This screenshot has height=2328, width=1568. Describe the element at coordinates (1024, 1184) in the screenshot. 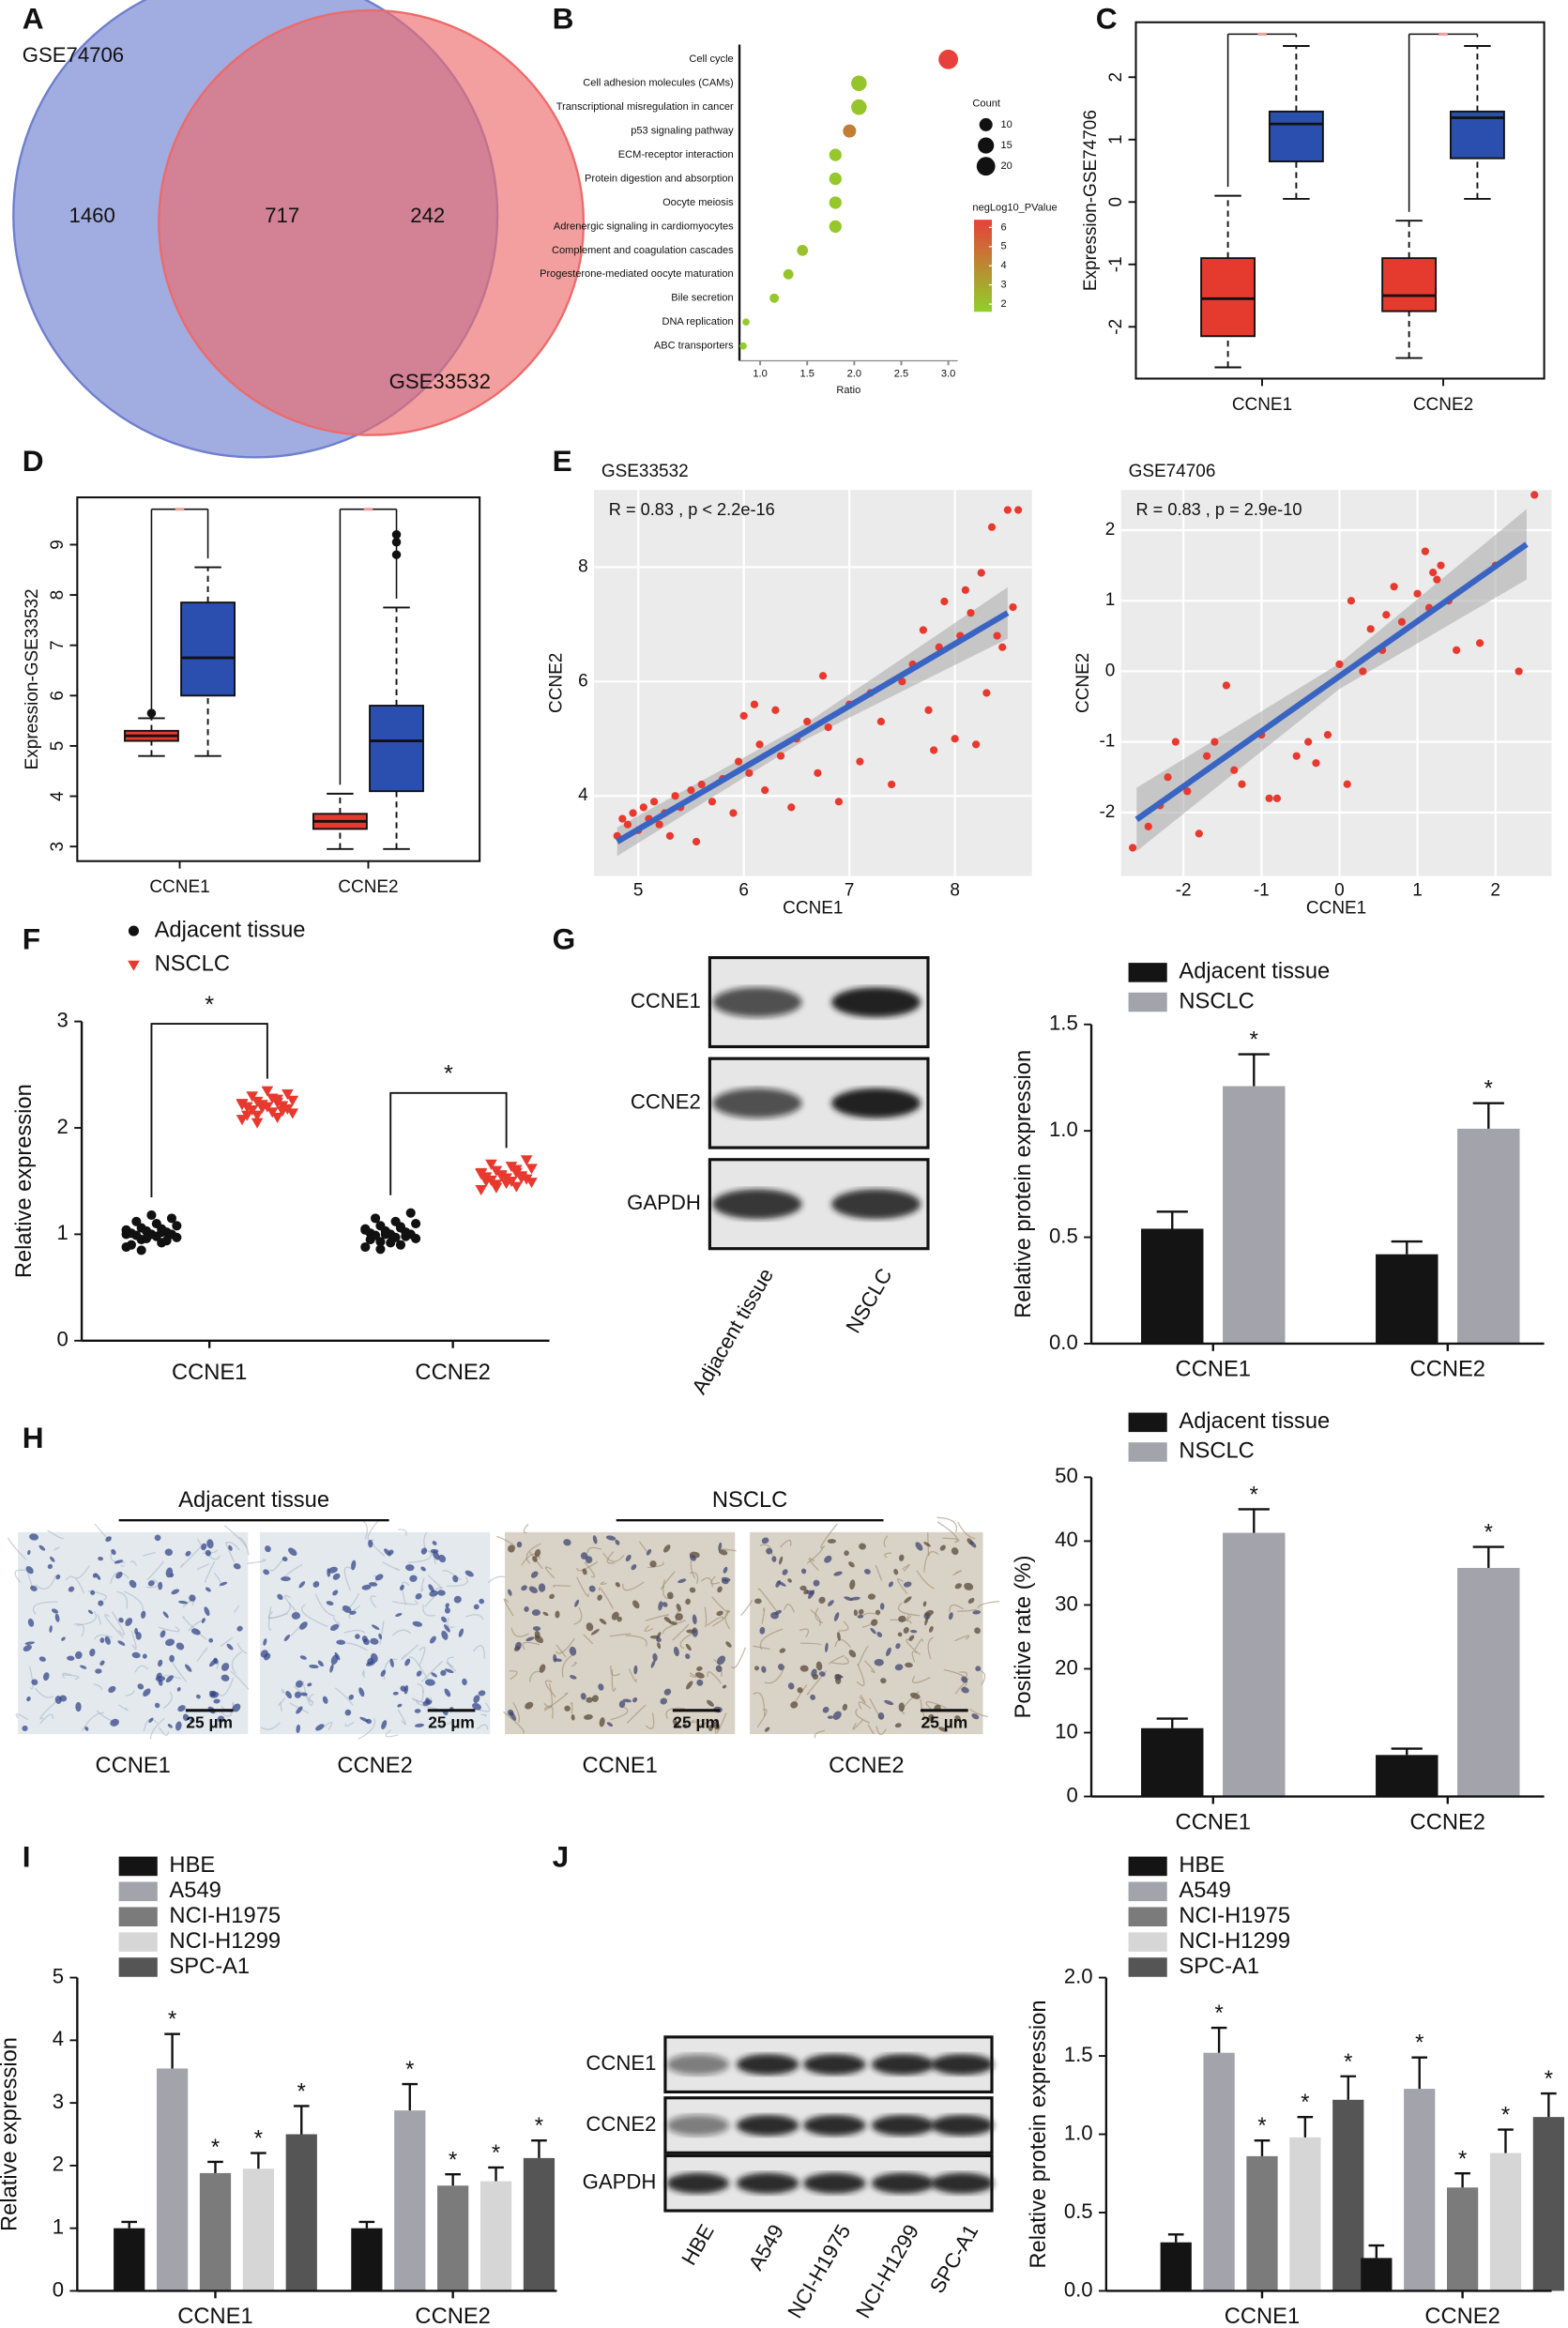

I see `y-axis-label: Relative protein expression` at that location.